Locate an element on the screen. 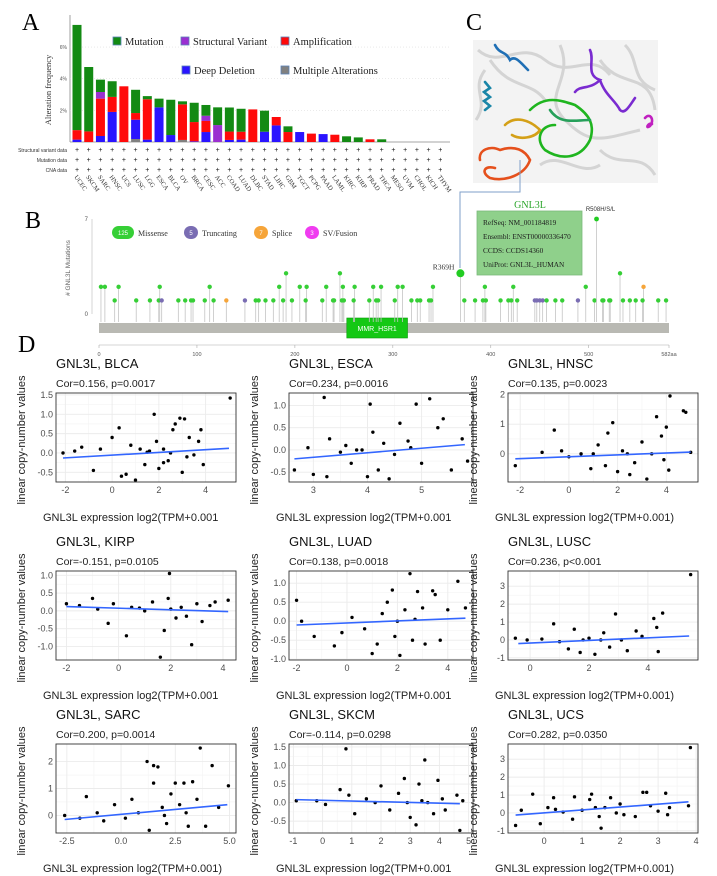 The width and height of the screenshot is (717, 876). plot-area is located at coordinates (146, 437).